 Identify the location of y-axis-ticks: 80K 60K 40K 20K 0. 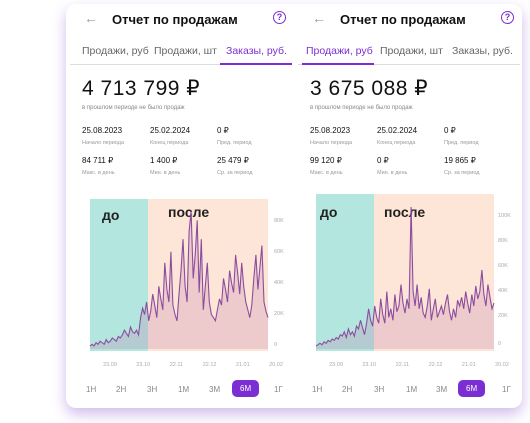
(279, 283).